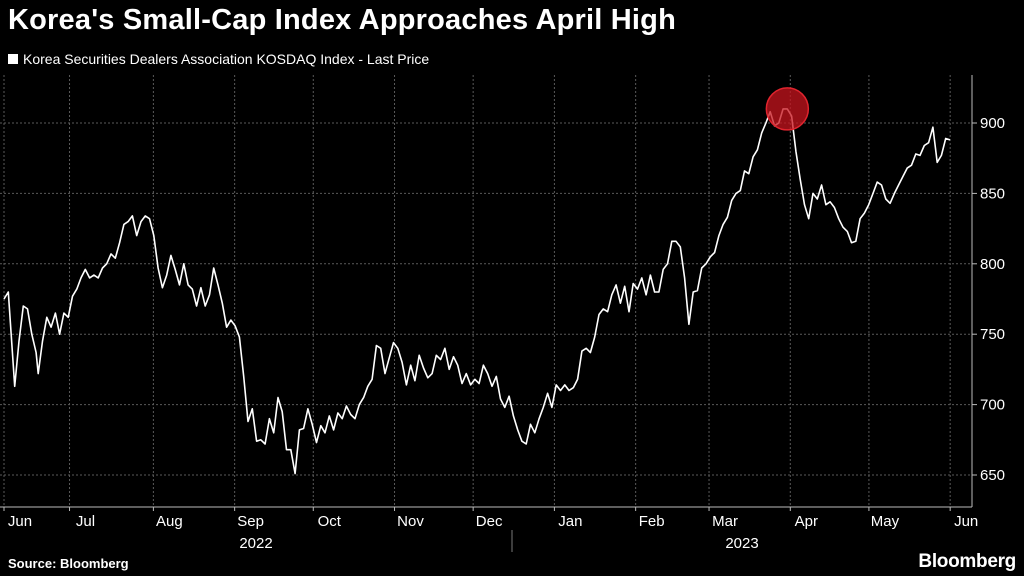 The height and width of the screenshot is (576, 1024). I want to click on xtick-label-mar-9: Mar, so click(725, 521).